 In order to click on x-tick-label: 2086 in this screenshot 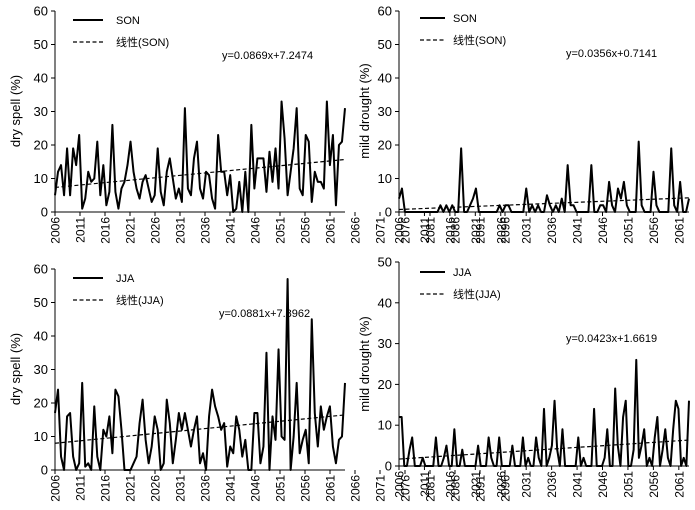, I will do `click(456, 488)`.